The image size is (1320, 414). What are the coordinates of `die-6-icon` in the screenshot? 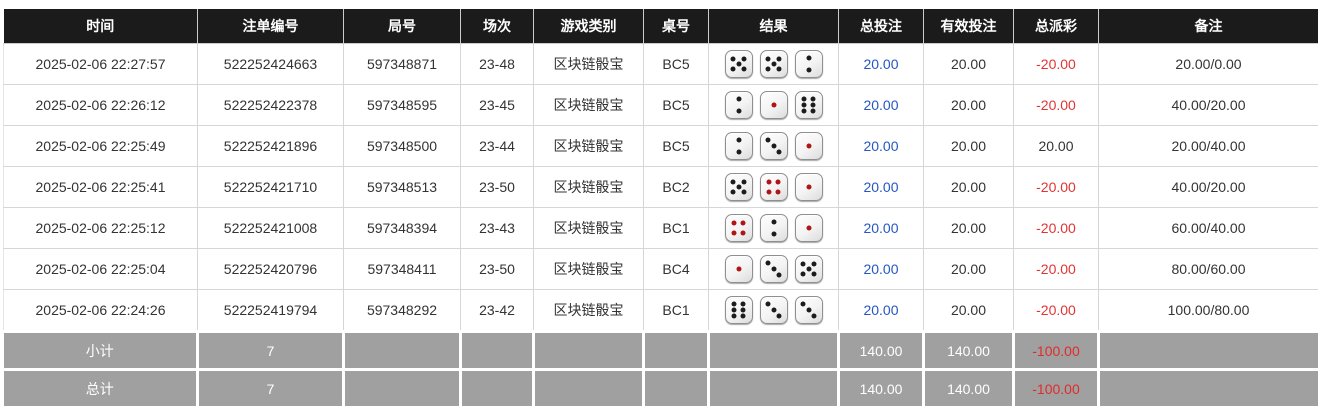 It's located at (808, 105).